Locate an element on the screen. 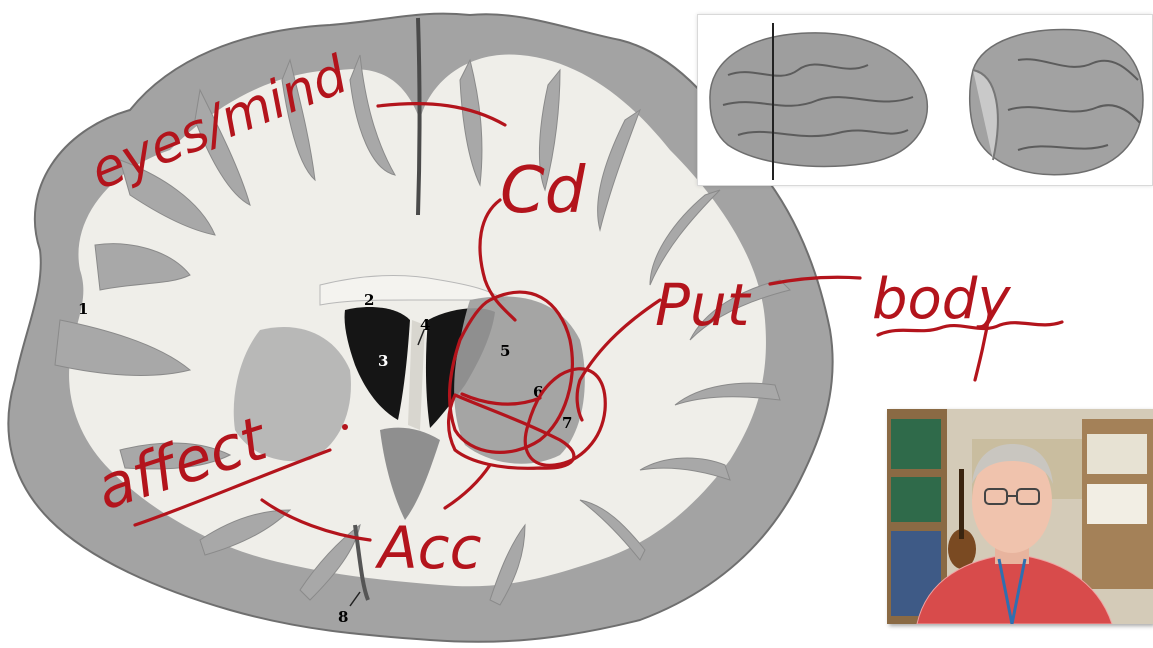 This screenshot has width=1153, height=648. ink-acc-line-right is located at coordinates (467, 486).